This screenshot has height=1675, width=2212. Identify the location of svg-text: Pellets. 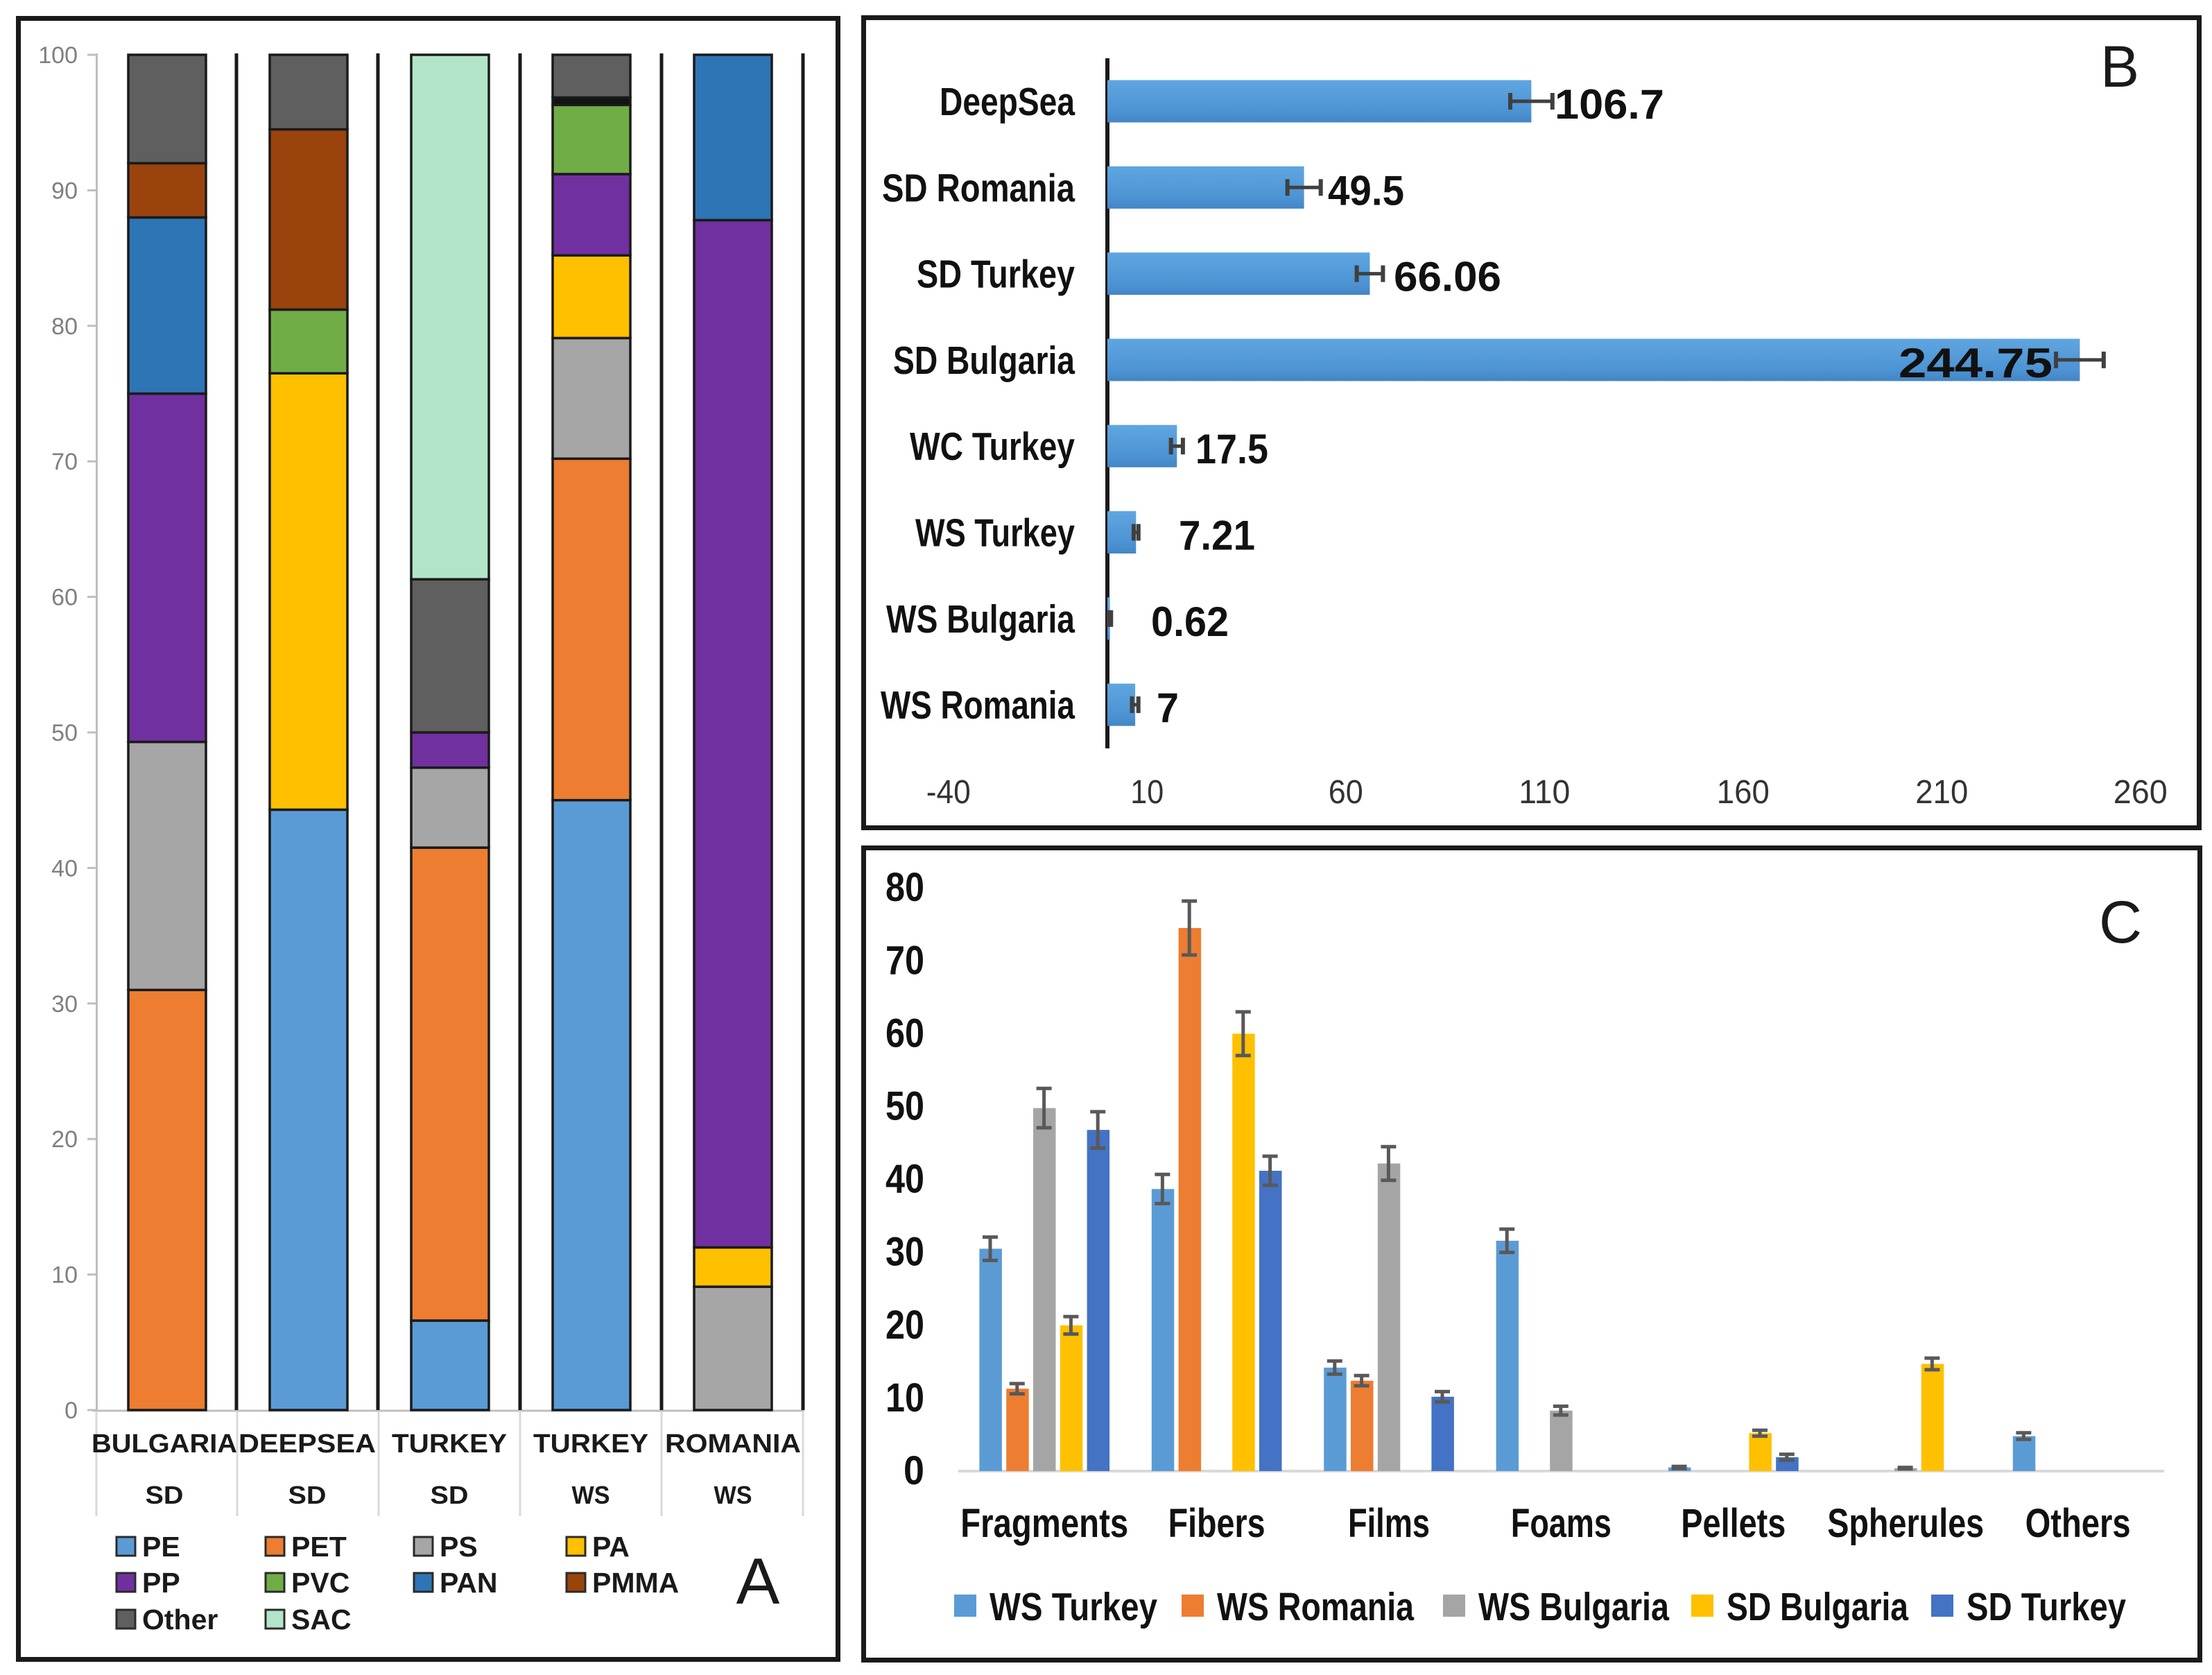
(1734, 1523).